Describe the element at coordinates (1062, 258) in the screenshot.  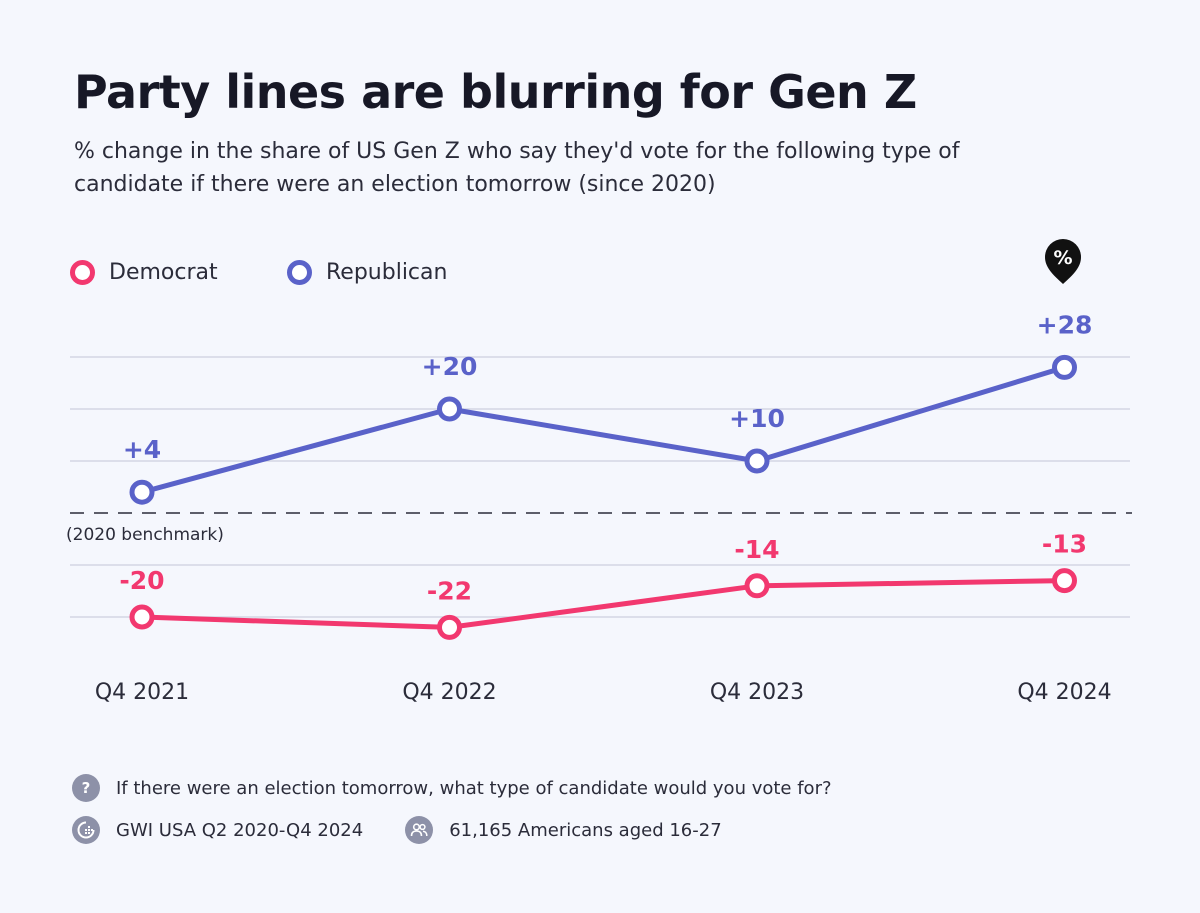
I see `percent-marker-symbol: %` at that location.